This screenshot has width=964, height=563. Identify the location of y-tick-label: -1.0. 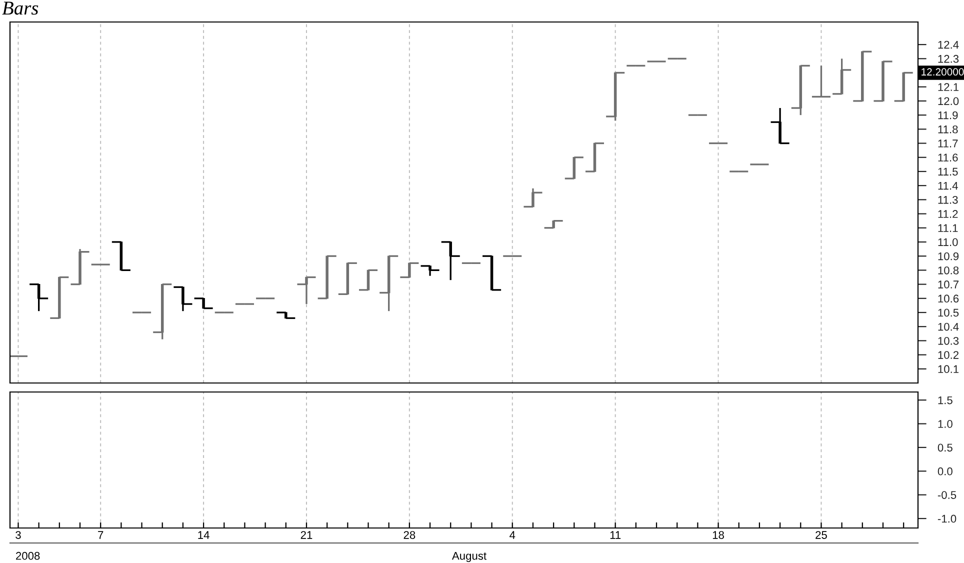
(947, 518).